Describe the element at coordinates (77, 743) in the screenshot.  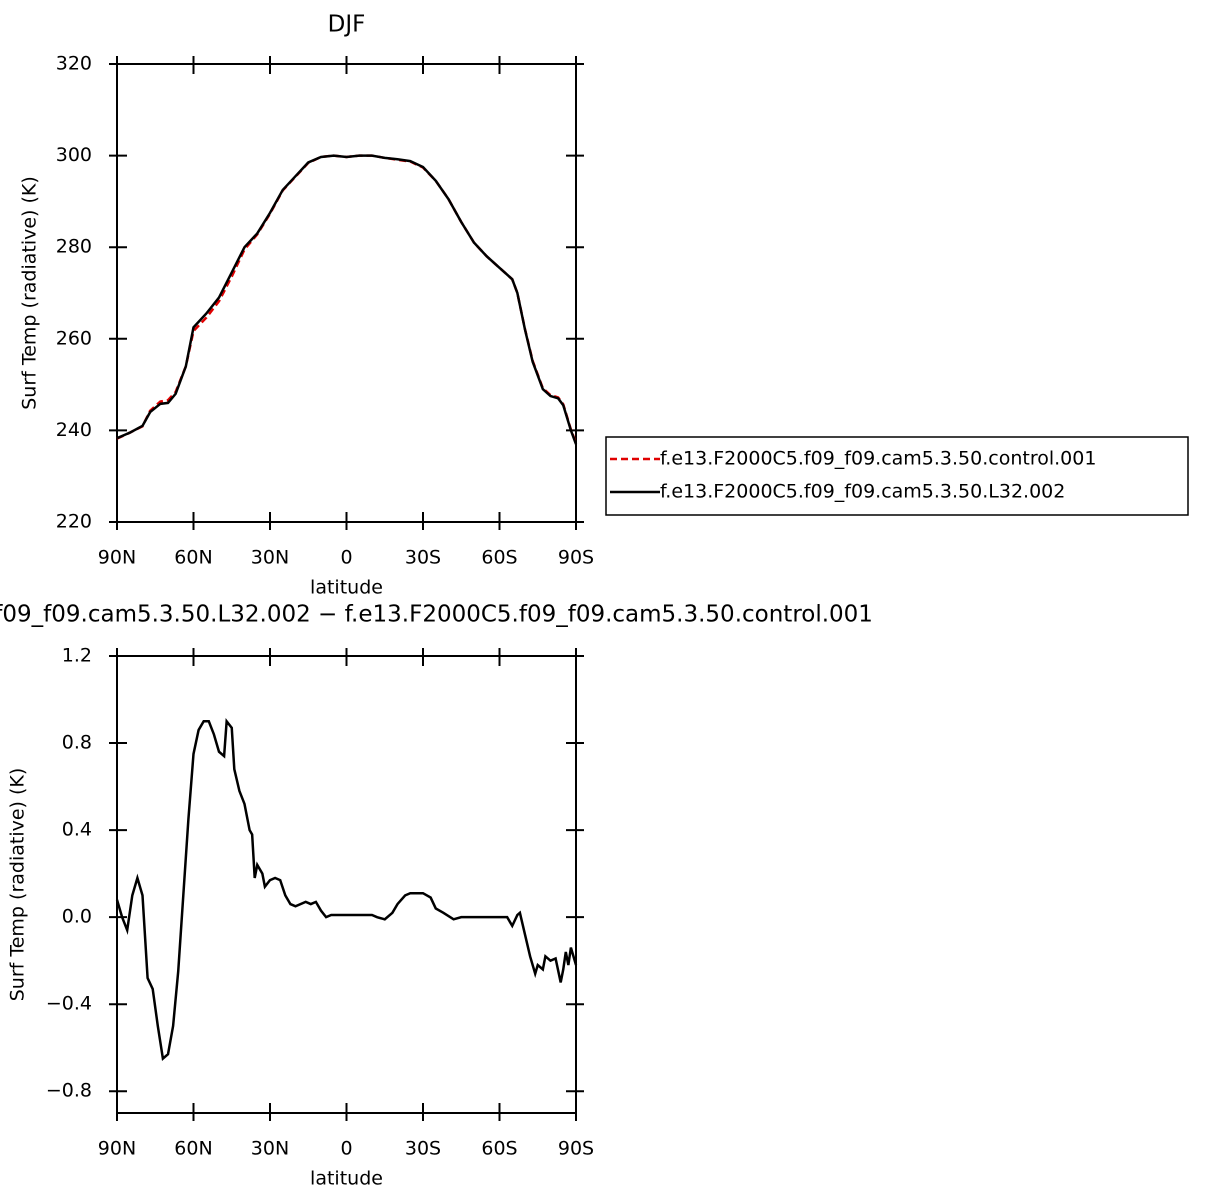
I see `y-tick-label: 0.8` at that location.